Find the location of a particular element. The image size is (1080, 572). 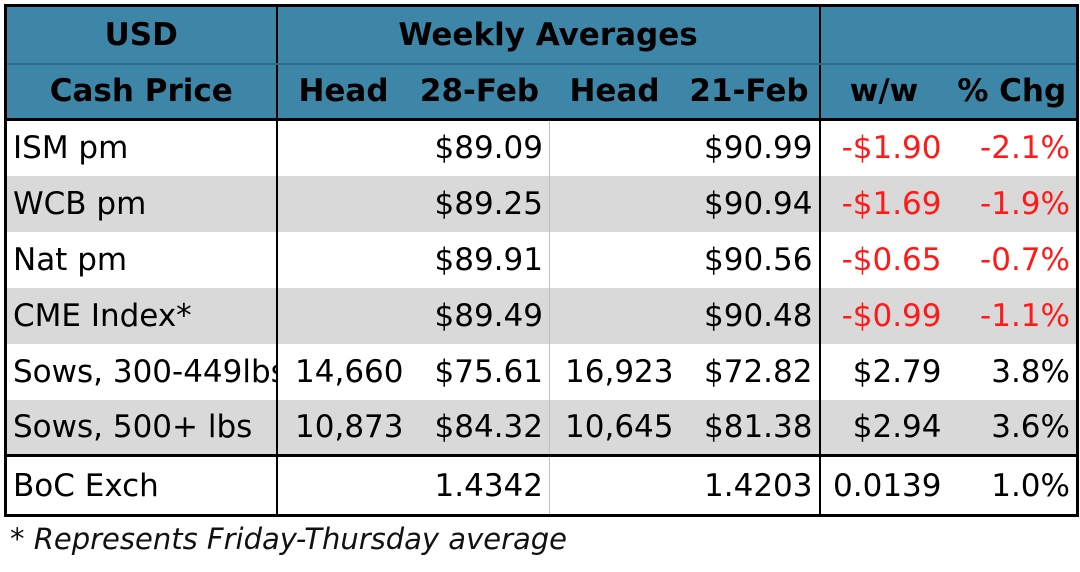

row-ww: -$0.99 is located at coordinates (883, 315).